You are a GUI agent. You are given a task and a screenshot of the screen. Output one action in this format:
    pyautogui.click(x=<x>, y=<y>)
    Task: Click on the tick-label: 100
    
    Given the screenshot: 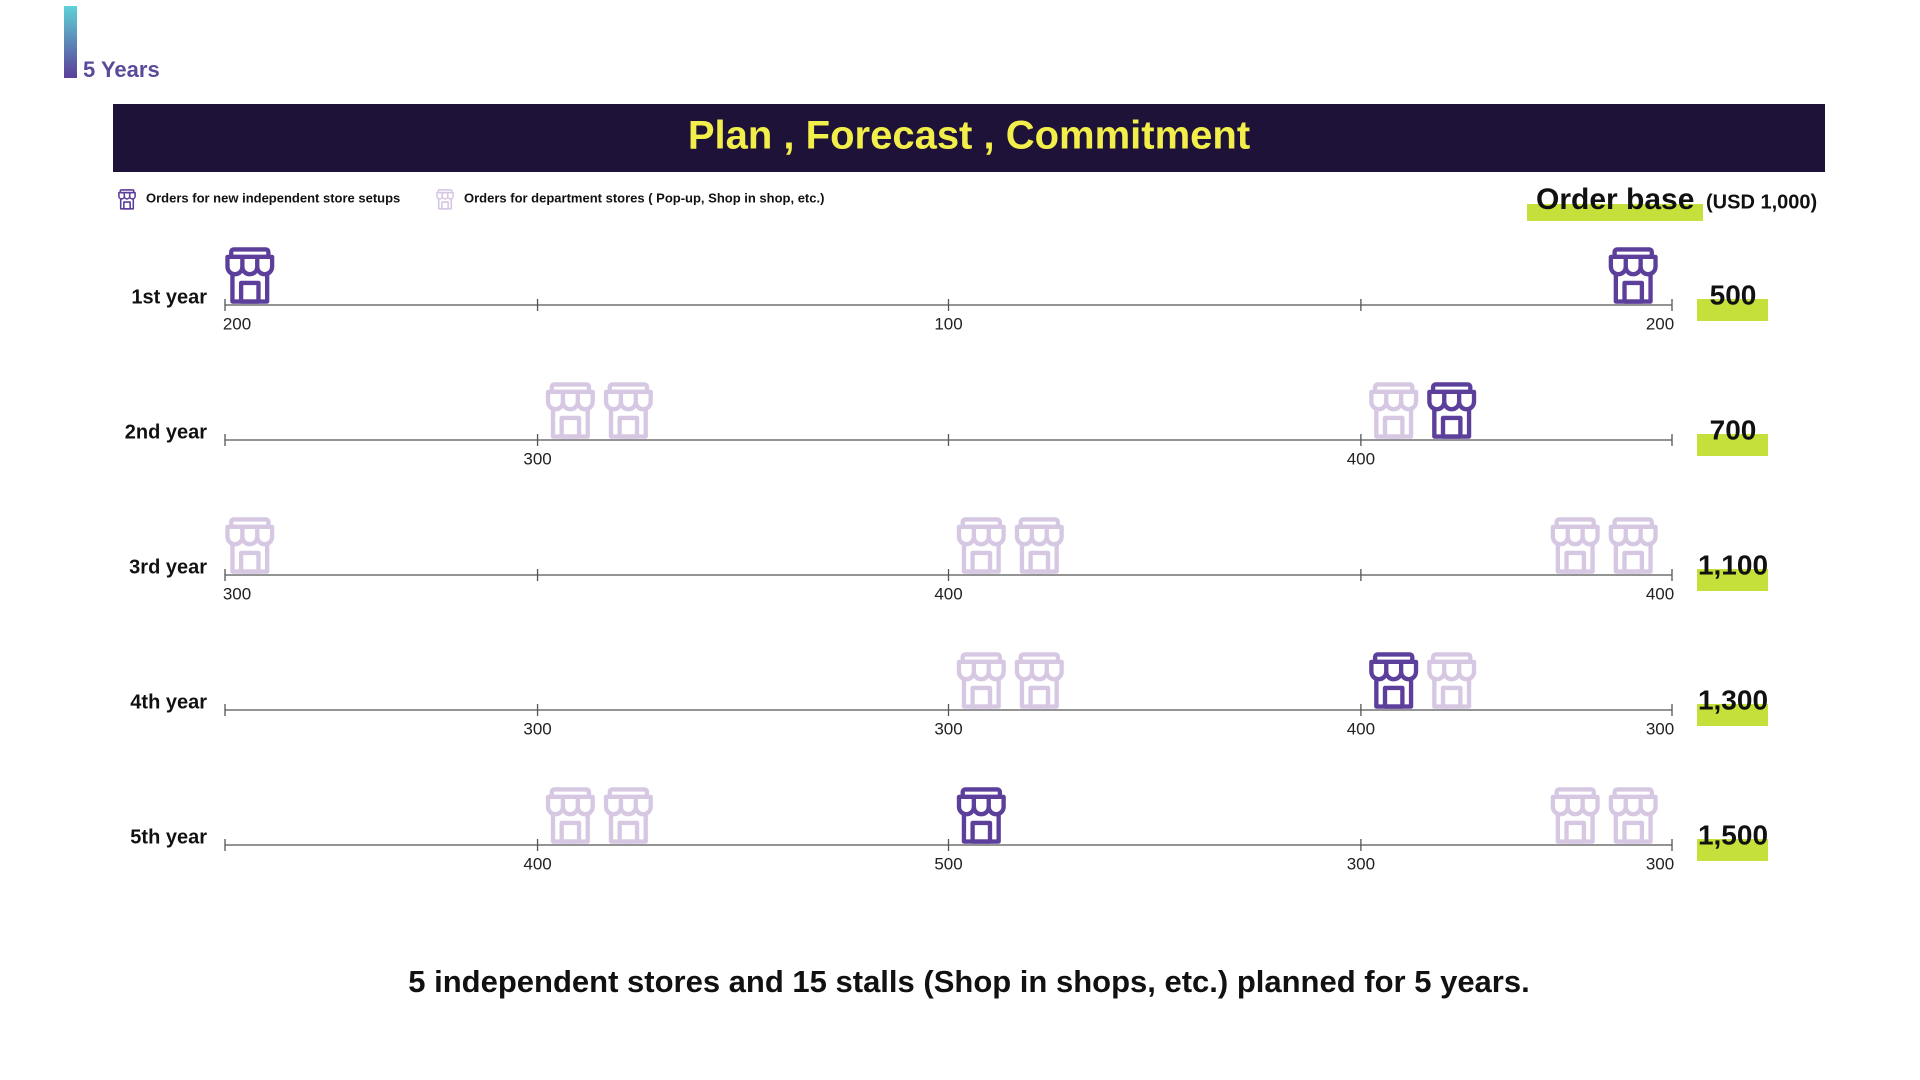 What is the action you would take?
    pyautogui.click(x=948, y=323)
    